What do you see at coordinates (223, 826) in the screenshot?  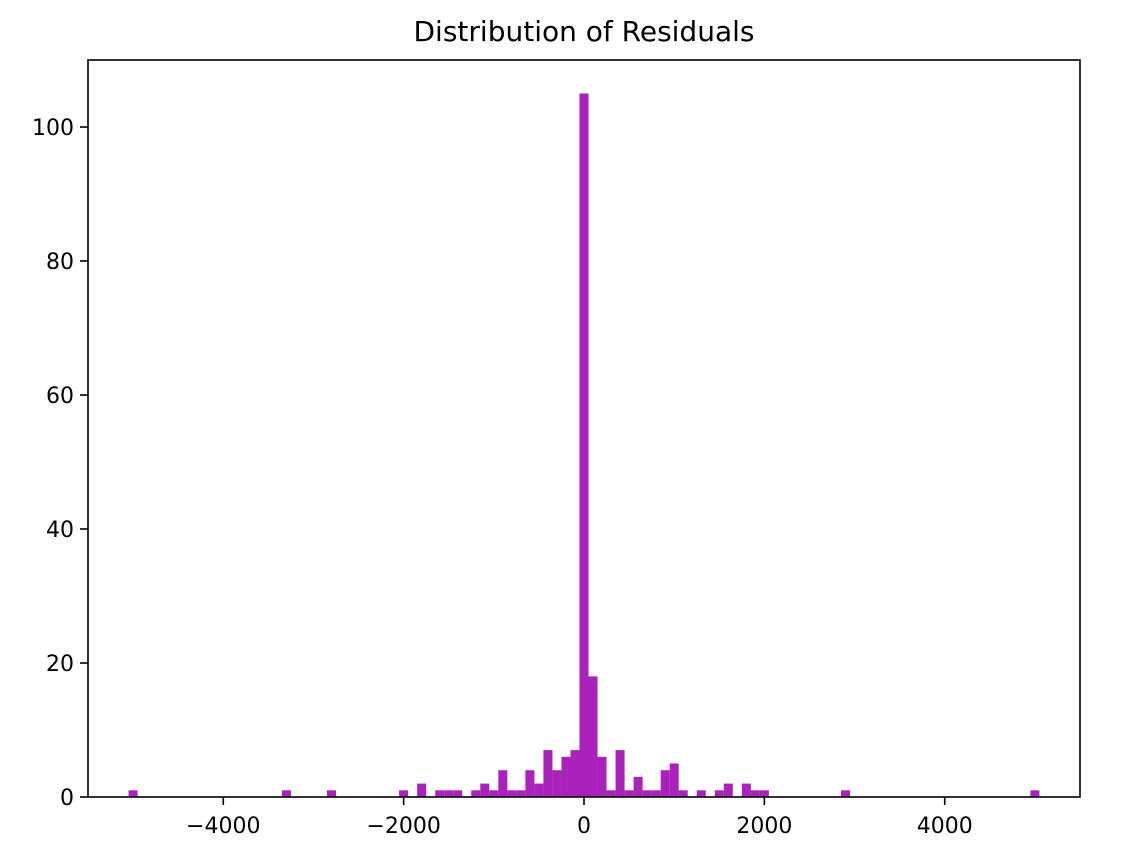 I see `x-tick-label: −4000` at bounding box center [223, 826].